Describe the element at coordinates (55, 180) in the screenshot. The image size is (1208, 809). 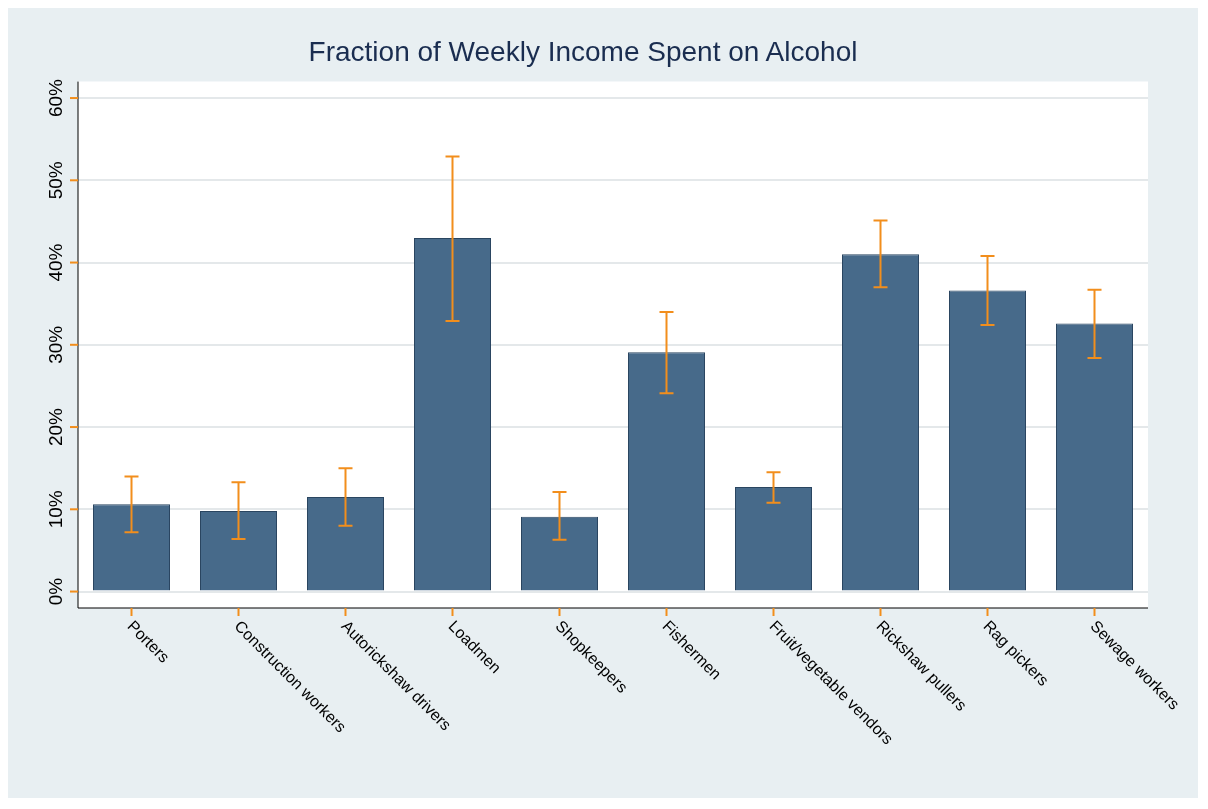
I see `y-tick-label: 50%` at that location.